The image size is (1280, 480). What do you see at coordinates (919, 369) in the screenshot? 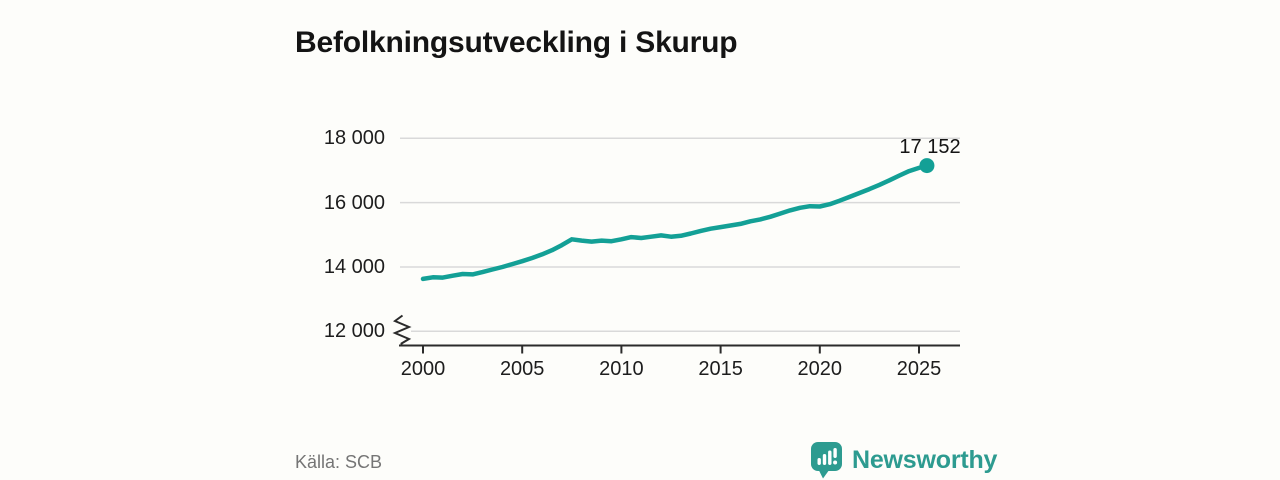
I see `x-axis-tick-label: 2025` at bounding box center [919, 369].